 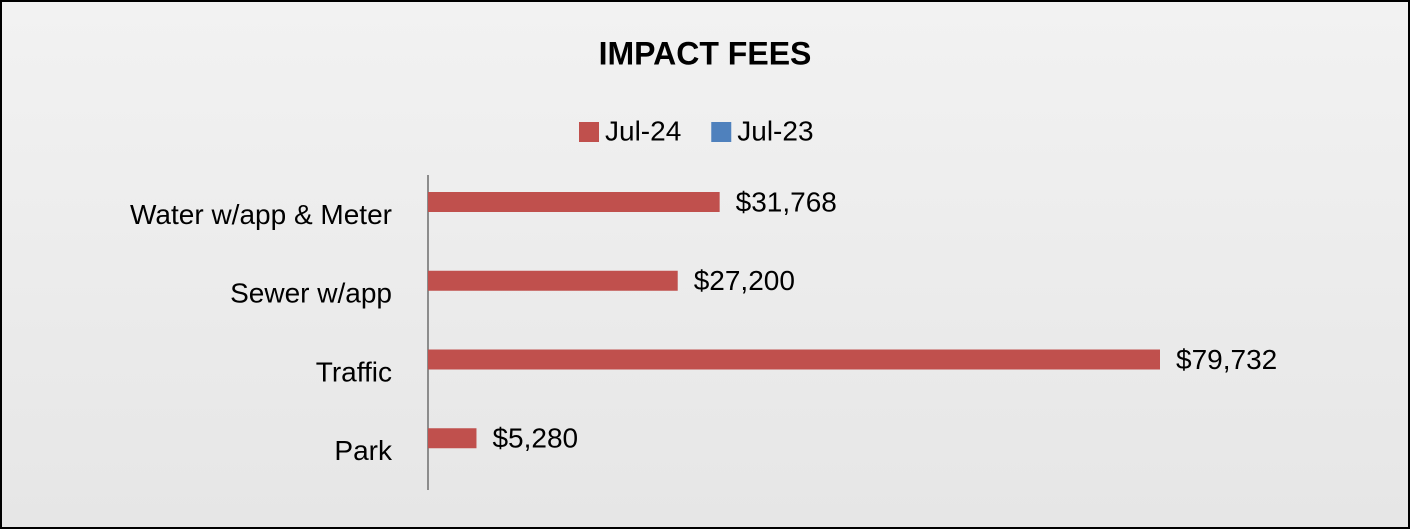 I want to click on category-label: Sewer w/app, so click(x=311, y=293).